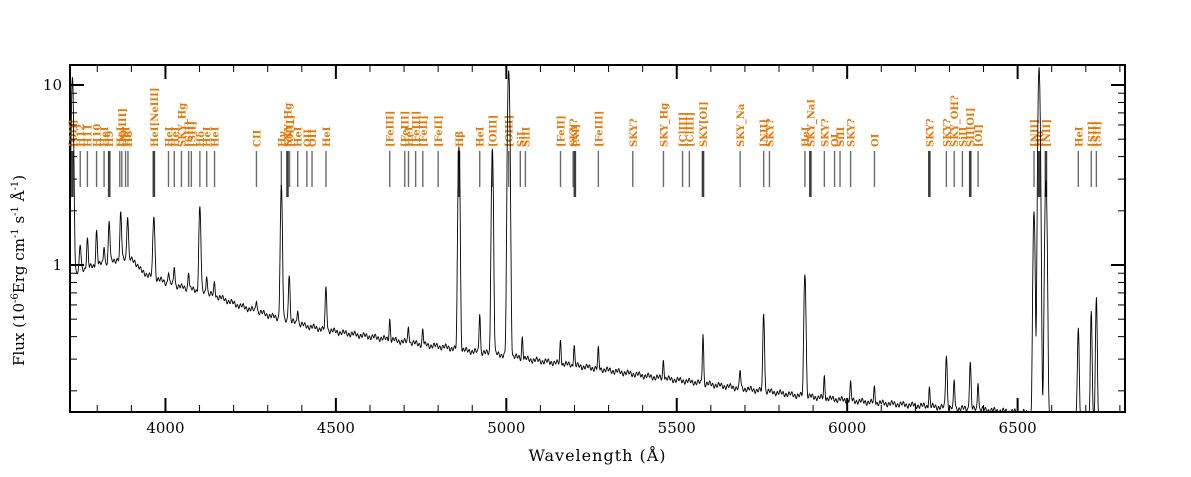  What do you see at coordinates (336, 428) in the screenshot?
I see `x-tick-label: 4500` at bounding box center [336, 428].